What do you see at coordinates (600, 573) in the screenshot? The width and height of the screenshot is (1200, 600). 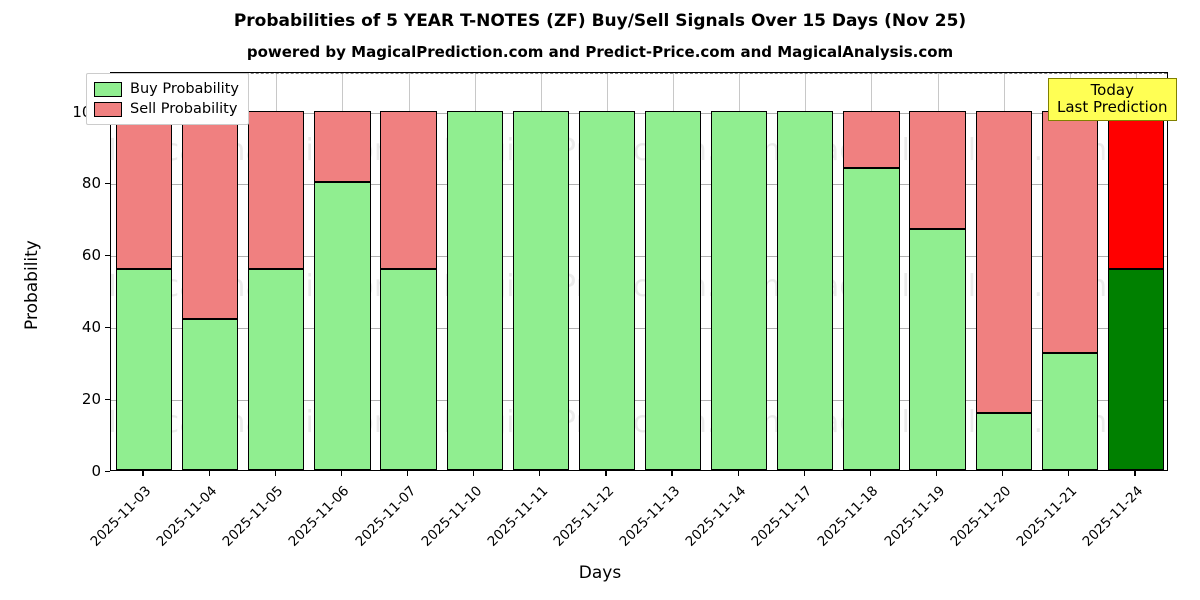 I see `x-axis-label: Days` at bounding box center [600, 573].